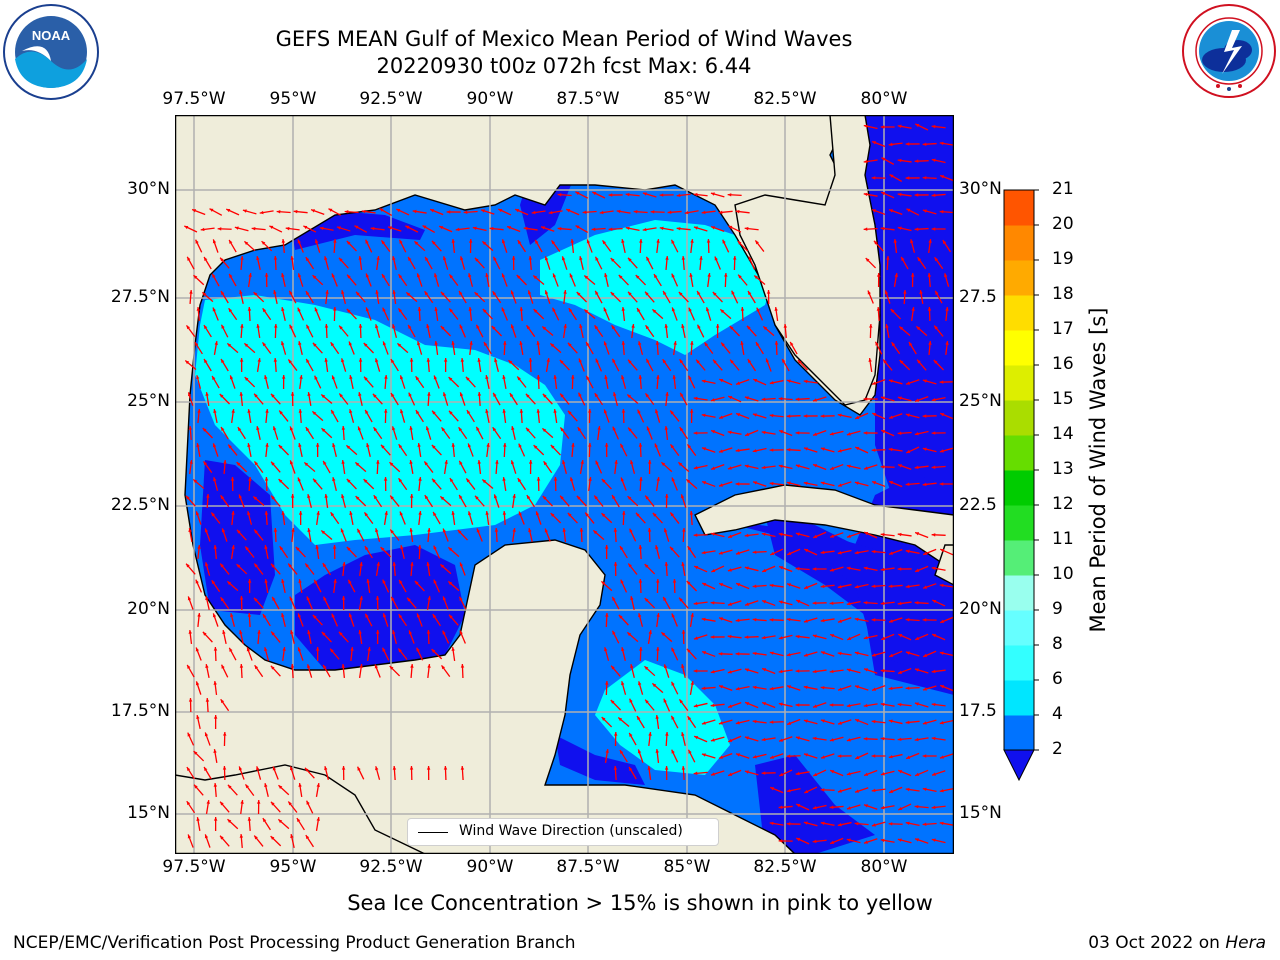  I want to click on footer-host: Hera, so click(1245, 943).